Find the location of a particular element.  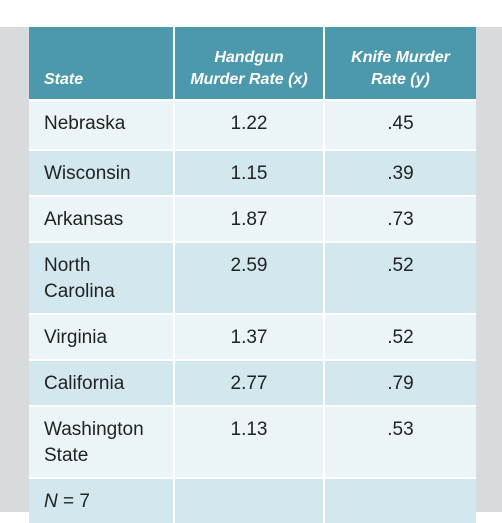

cell-state-line1: North is located at coordinates (67, 265).